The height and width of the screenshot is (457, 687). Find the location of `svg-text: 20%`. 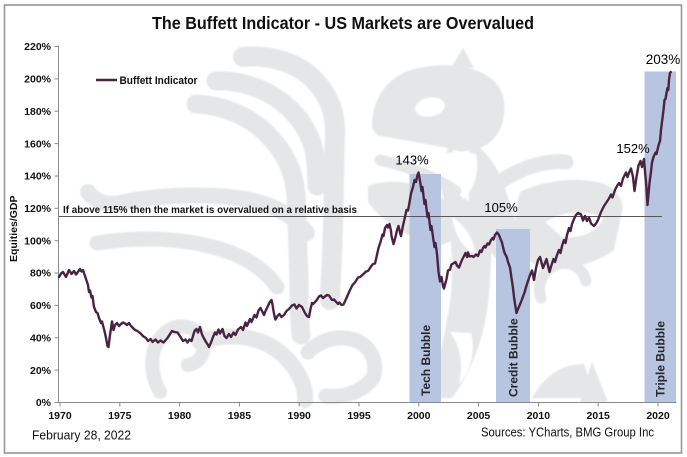

svg-text: 20% is located at coordinates (41, 371).